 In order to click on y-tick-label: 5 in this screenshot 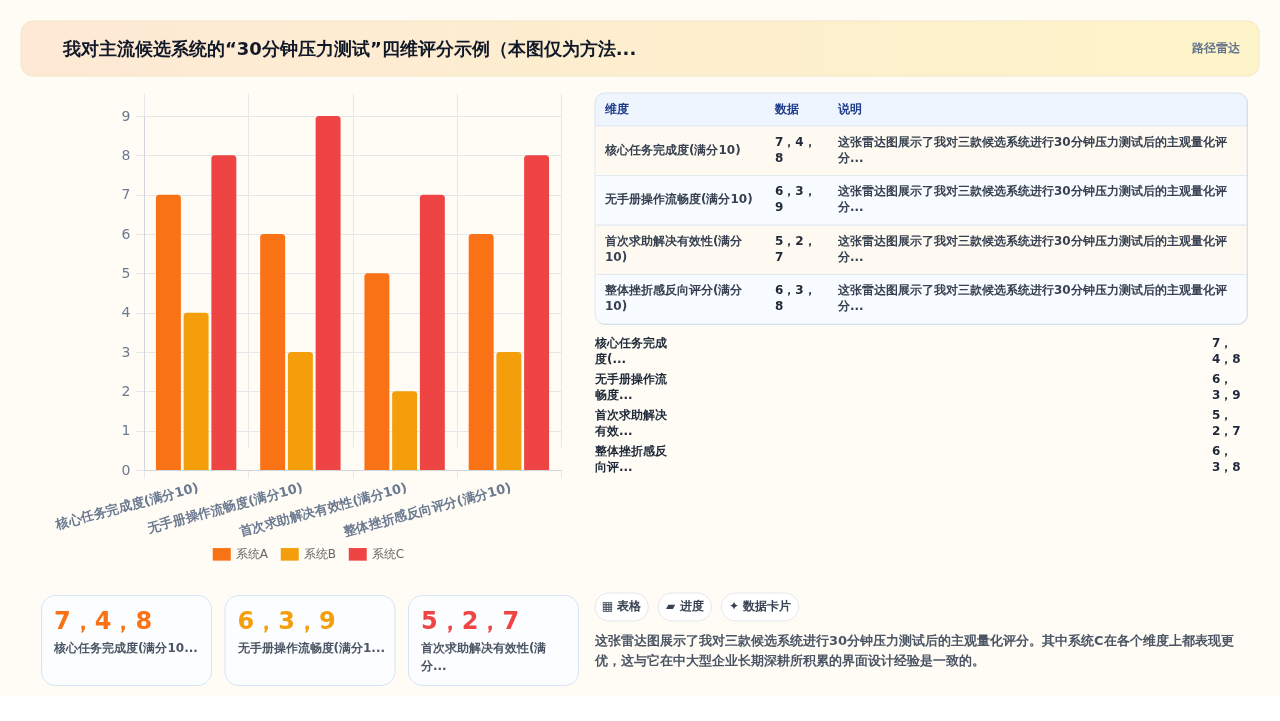, I will do `click(126, 272)`.